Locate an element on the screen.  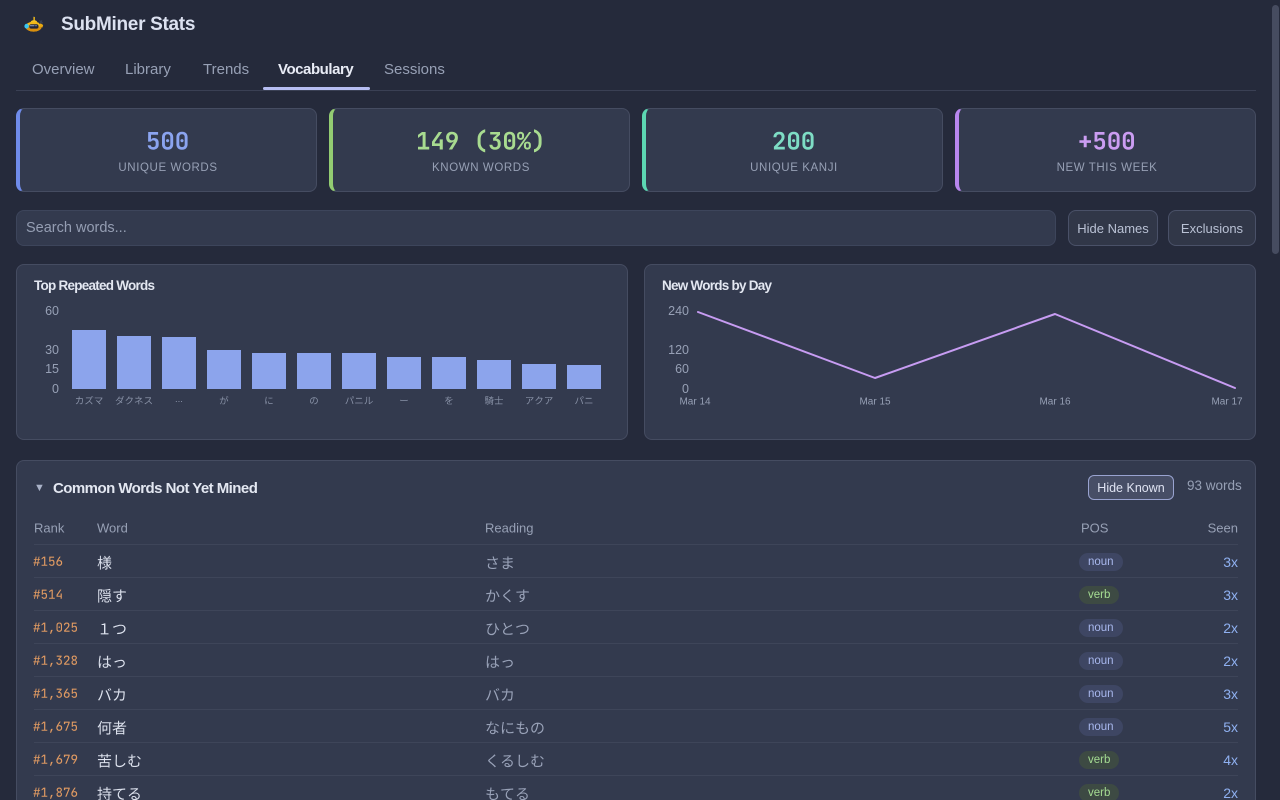
svg-text: Mar 15 is located at coordinates (875, 402).